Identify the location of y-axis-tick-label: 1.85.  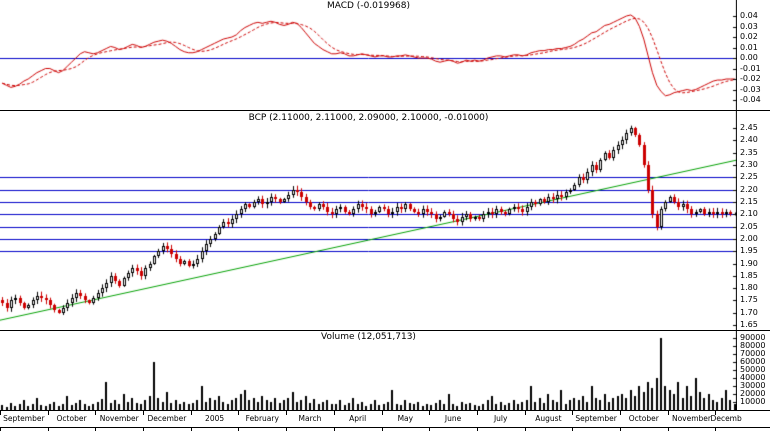
(749, 275).